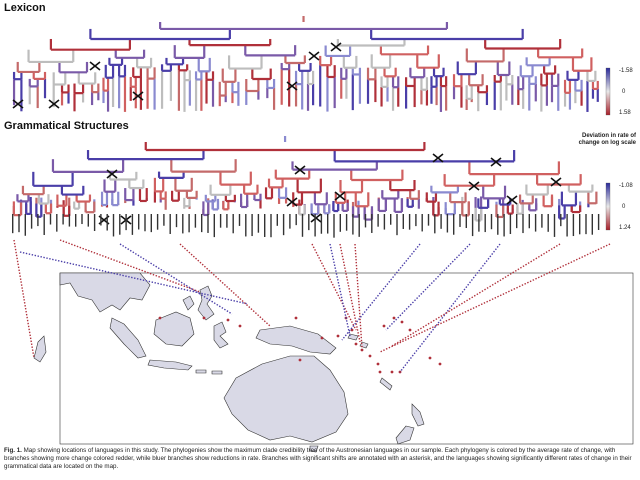  I want to click on lexicon-color-scale, so click(608, 91).